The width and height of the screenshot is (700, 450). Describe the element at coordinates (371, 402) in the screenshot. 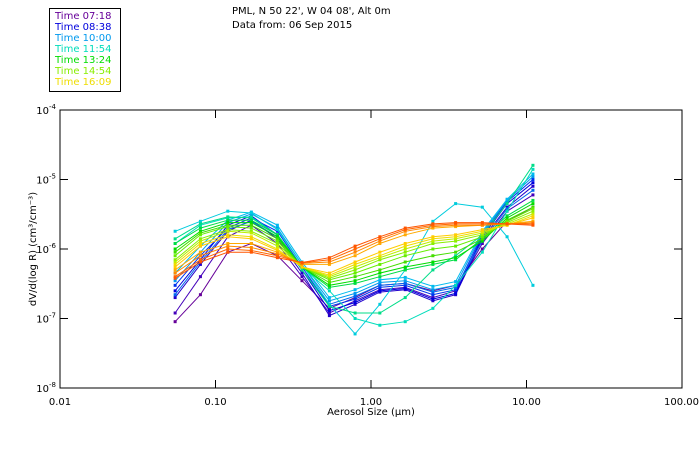

I see `x-tick-label: 1.00` at that location.